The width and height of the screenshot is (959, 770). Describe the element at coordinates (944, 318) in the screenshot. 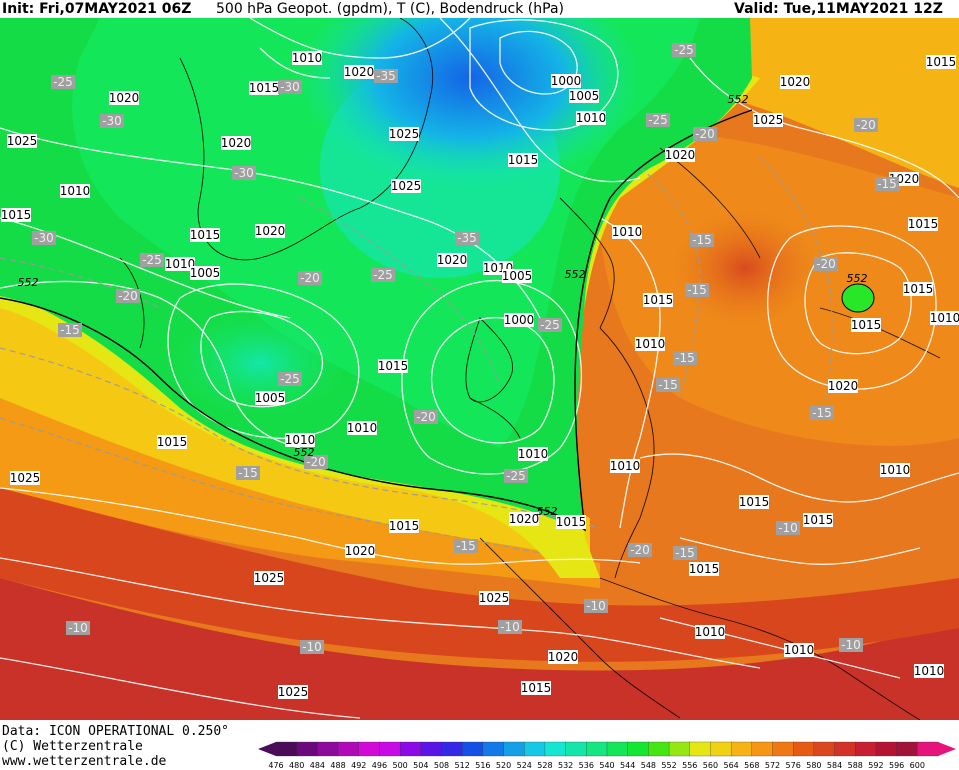

I see `pressure-label-58: 1010` at that location.